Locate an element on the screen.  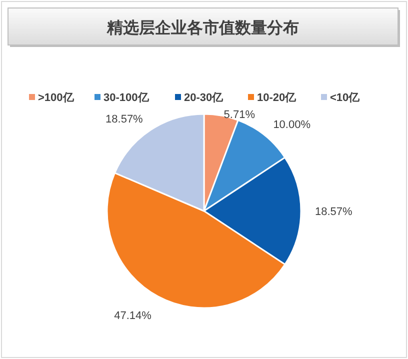
legend-label: <10亿 is located at coordinates (345, 98).